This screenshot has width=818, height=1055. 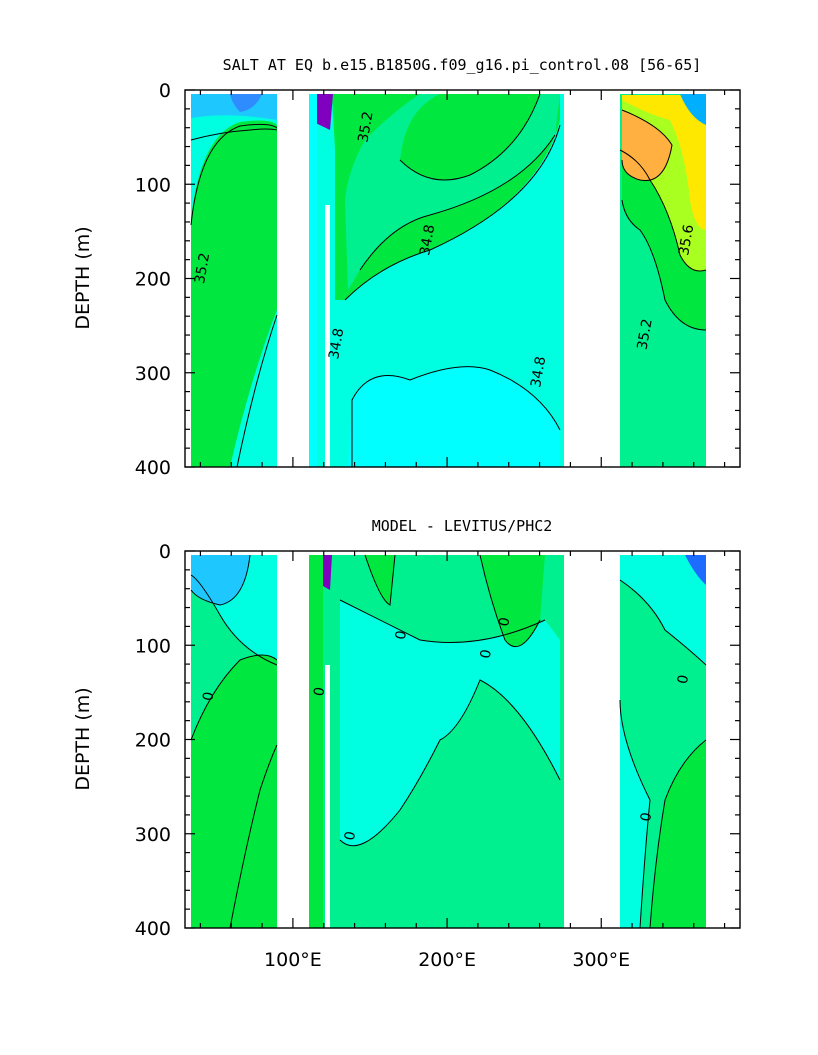 What do you see at coordinates (601, 960) in the screenshot?
I see `x-tick-label: 300°E` at bounding box center [601, 960].